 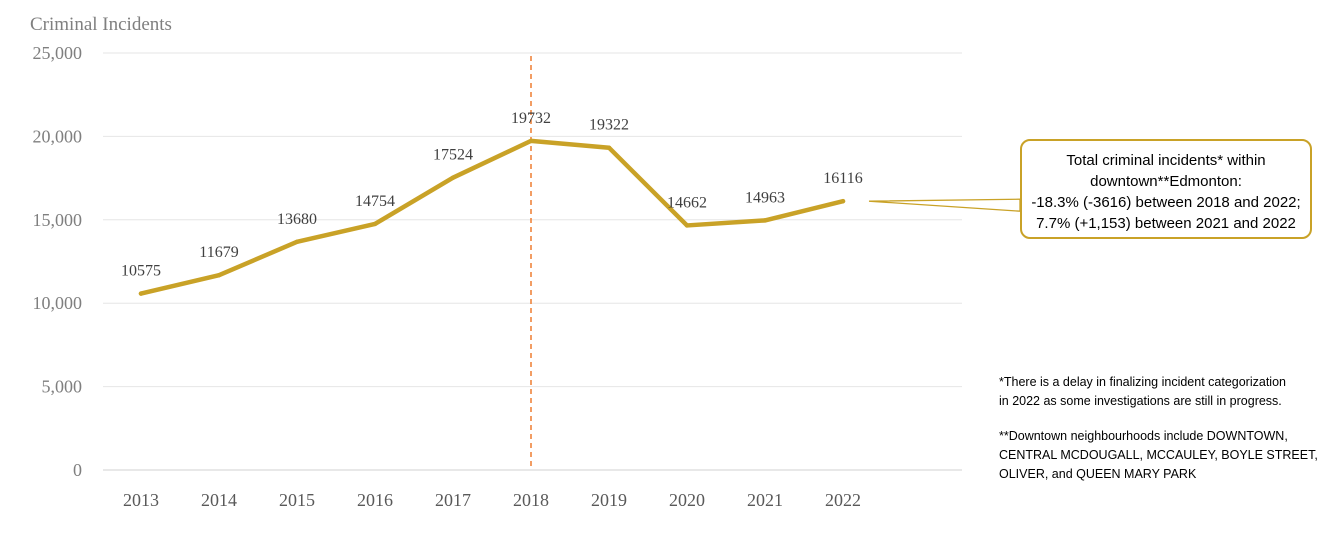 What do you see at coordinates (1166, 223) in the screenshot?
I see `callout-line-4: 7.7% (+1,153) between 2021 and 2022` at bounding box center [1166, 223].